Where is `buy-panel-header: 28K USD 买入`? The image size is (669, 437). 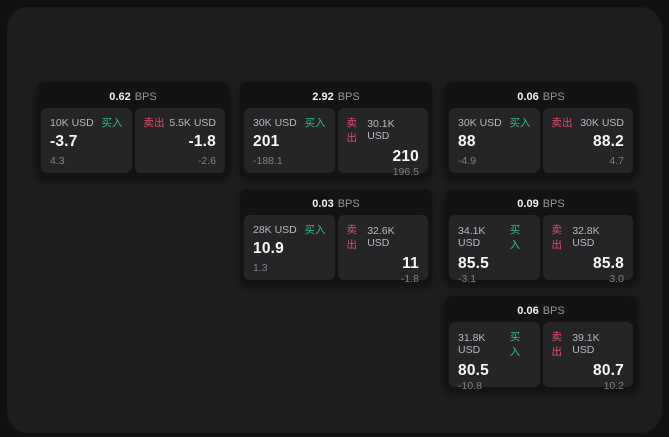
buy-panel-header: 28K USD 买入 is located at coordinates (289, 229).